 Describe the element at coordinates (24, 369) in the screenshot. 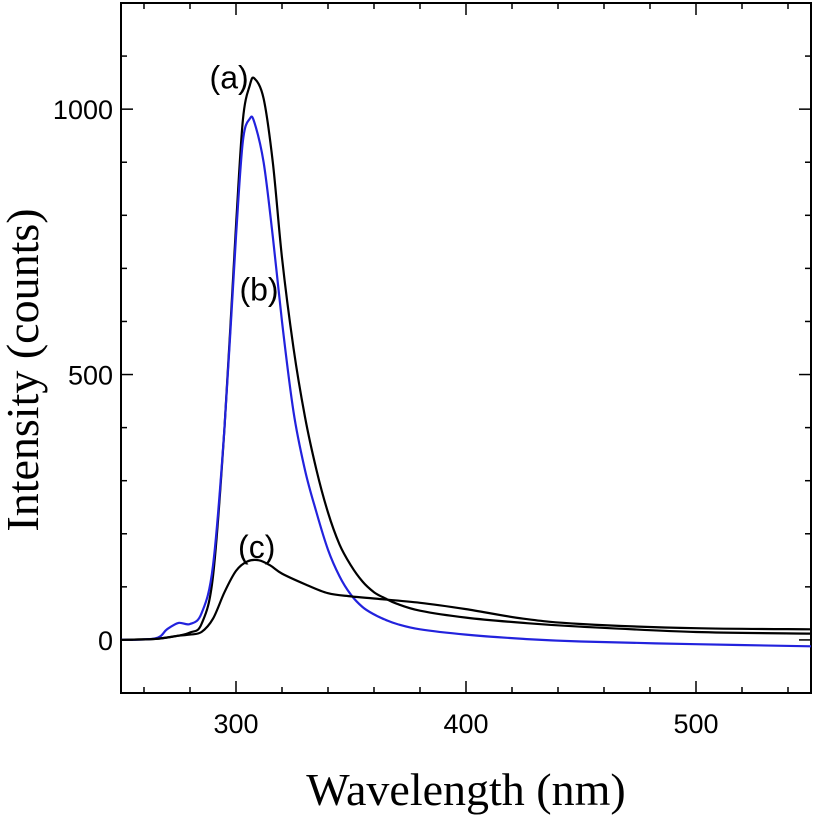

I see `y-axis-title: Intensity (counts)` at that location.